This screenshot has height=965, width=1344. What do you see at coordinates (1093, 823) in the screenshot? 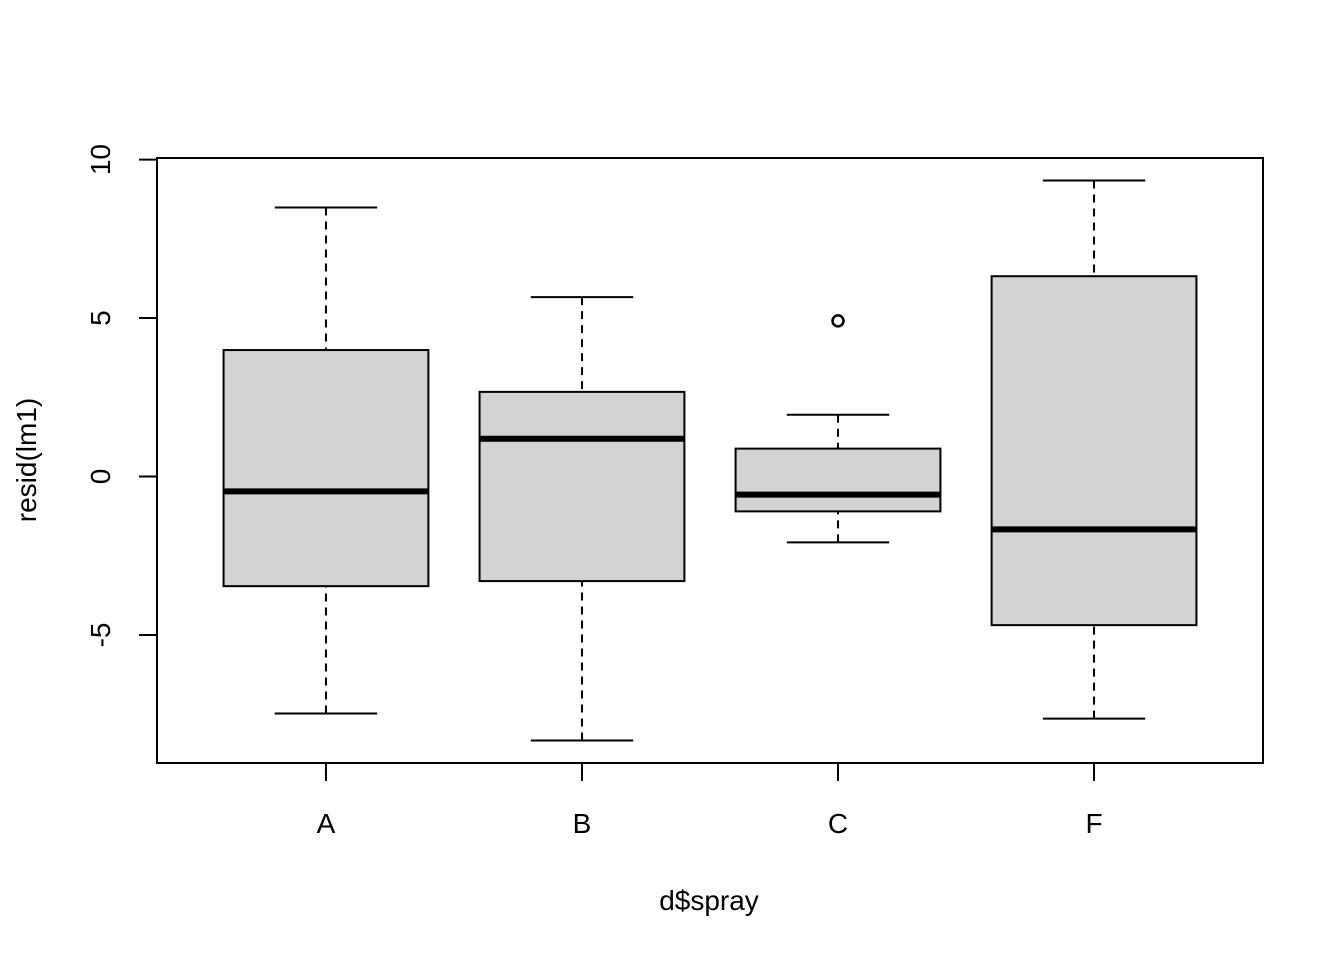
I see `x-tick-label: F` at bounding box center [1093, 823].